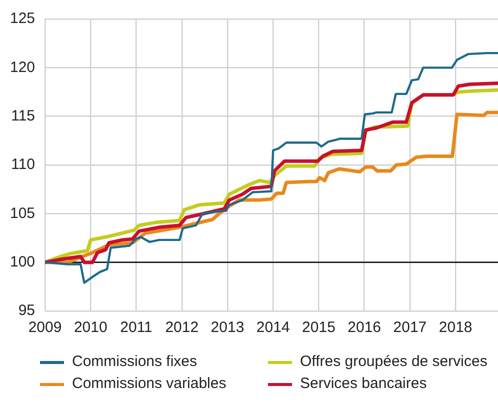 Image resolution: width=498 pixels, height=405 pixels. I want to click on x-tick-label: 2009, so click(45, 327).